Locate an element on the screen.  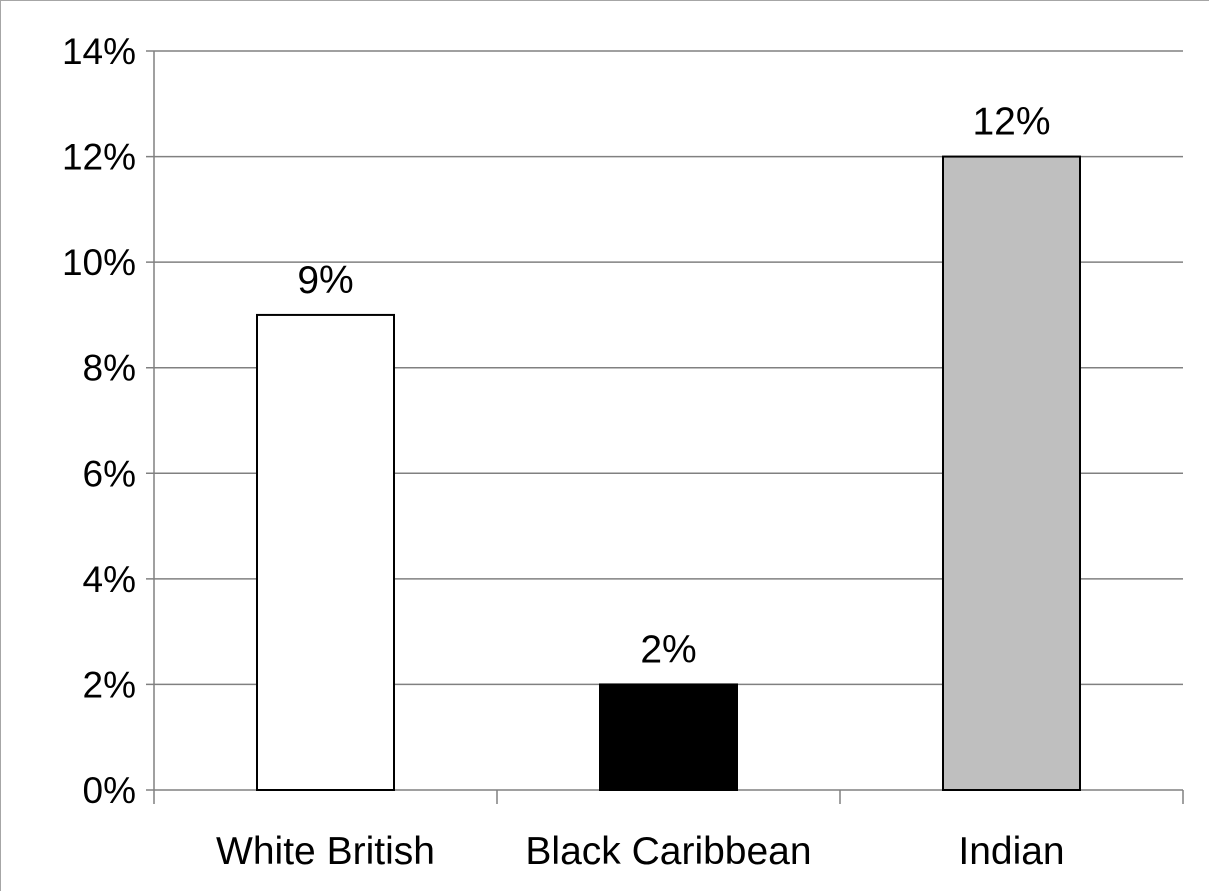
data-label: 12% is located at coordinates (1011, 122).